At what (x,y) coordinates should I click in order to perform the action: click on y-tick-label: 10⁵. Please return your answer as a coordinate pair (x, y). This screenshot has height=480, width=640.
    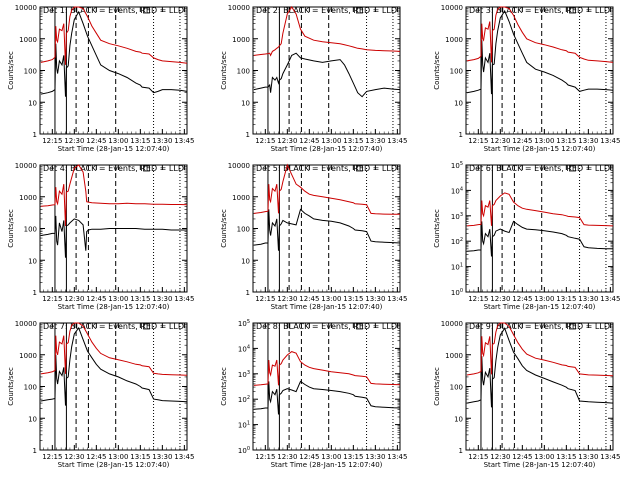
    Looking at the image, I should click on (244, 323).